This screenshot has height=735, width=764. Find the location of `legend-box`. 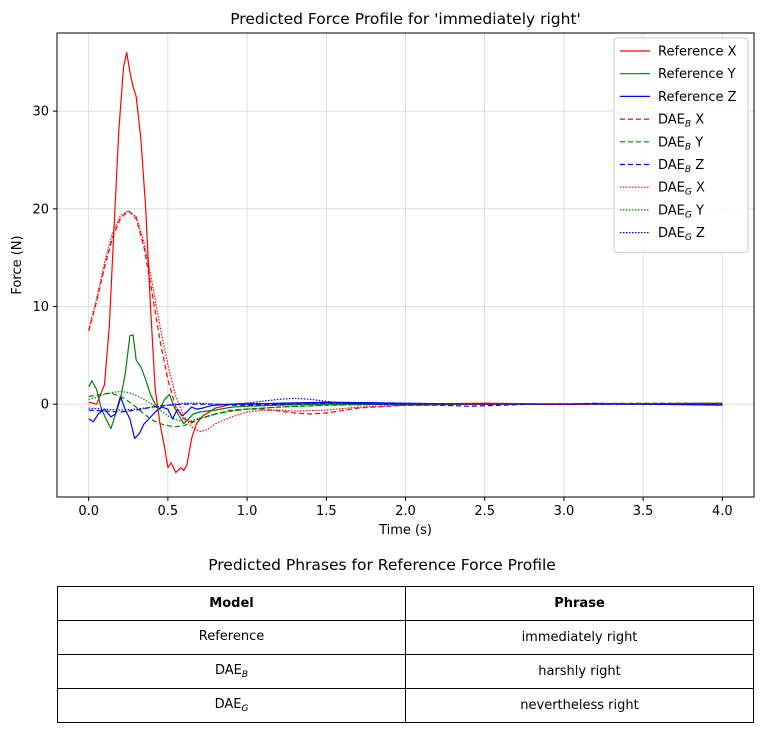

legend-box is located at coordinates (681, 145).